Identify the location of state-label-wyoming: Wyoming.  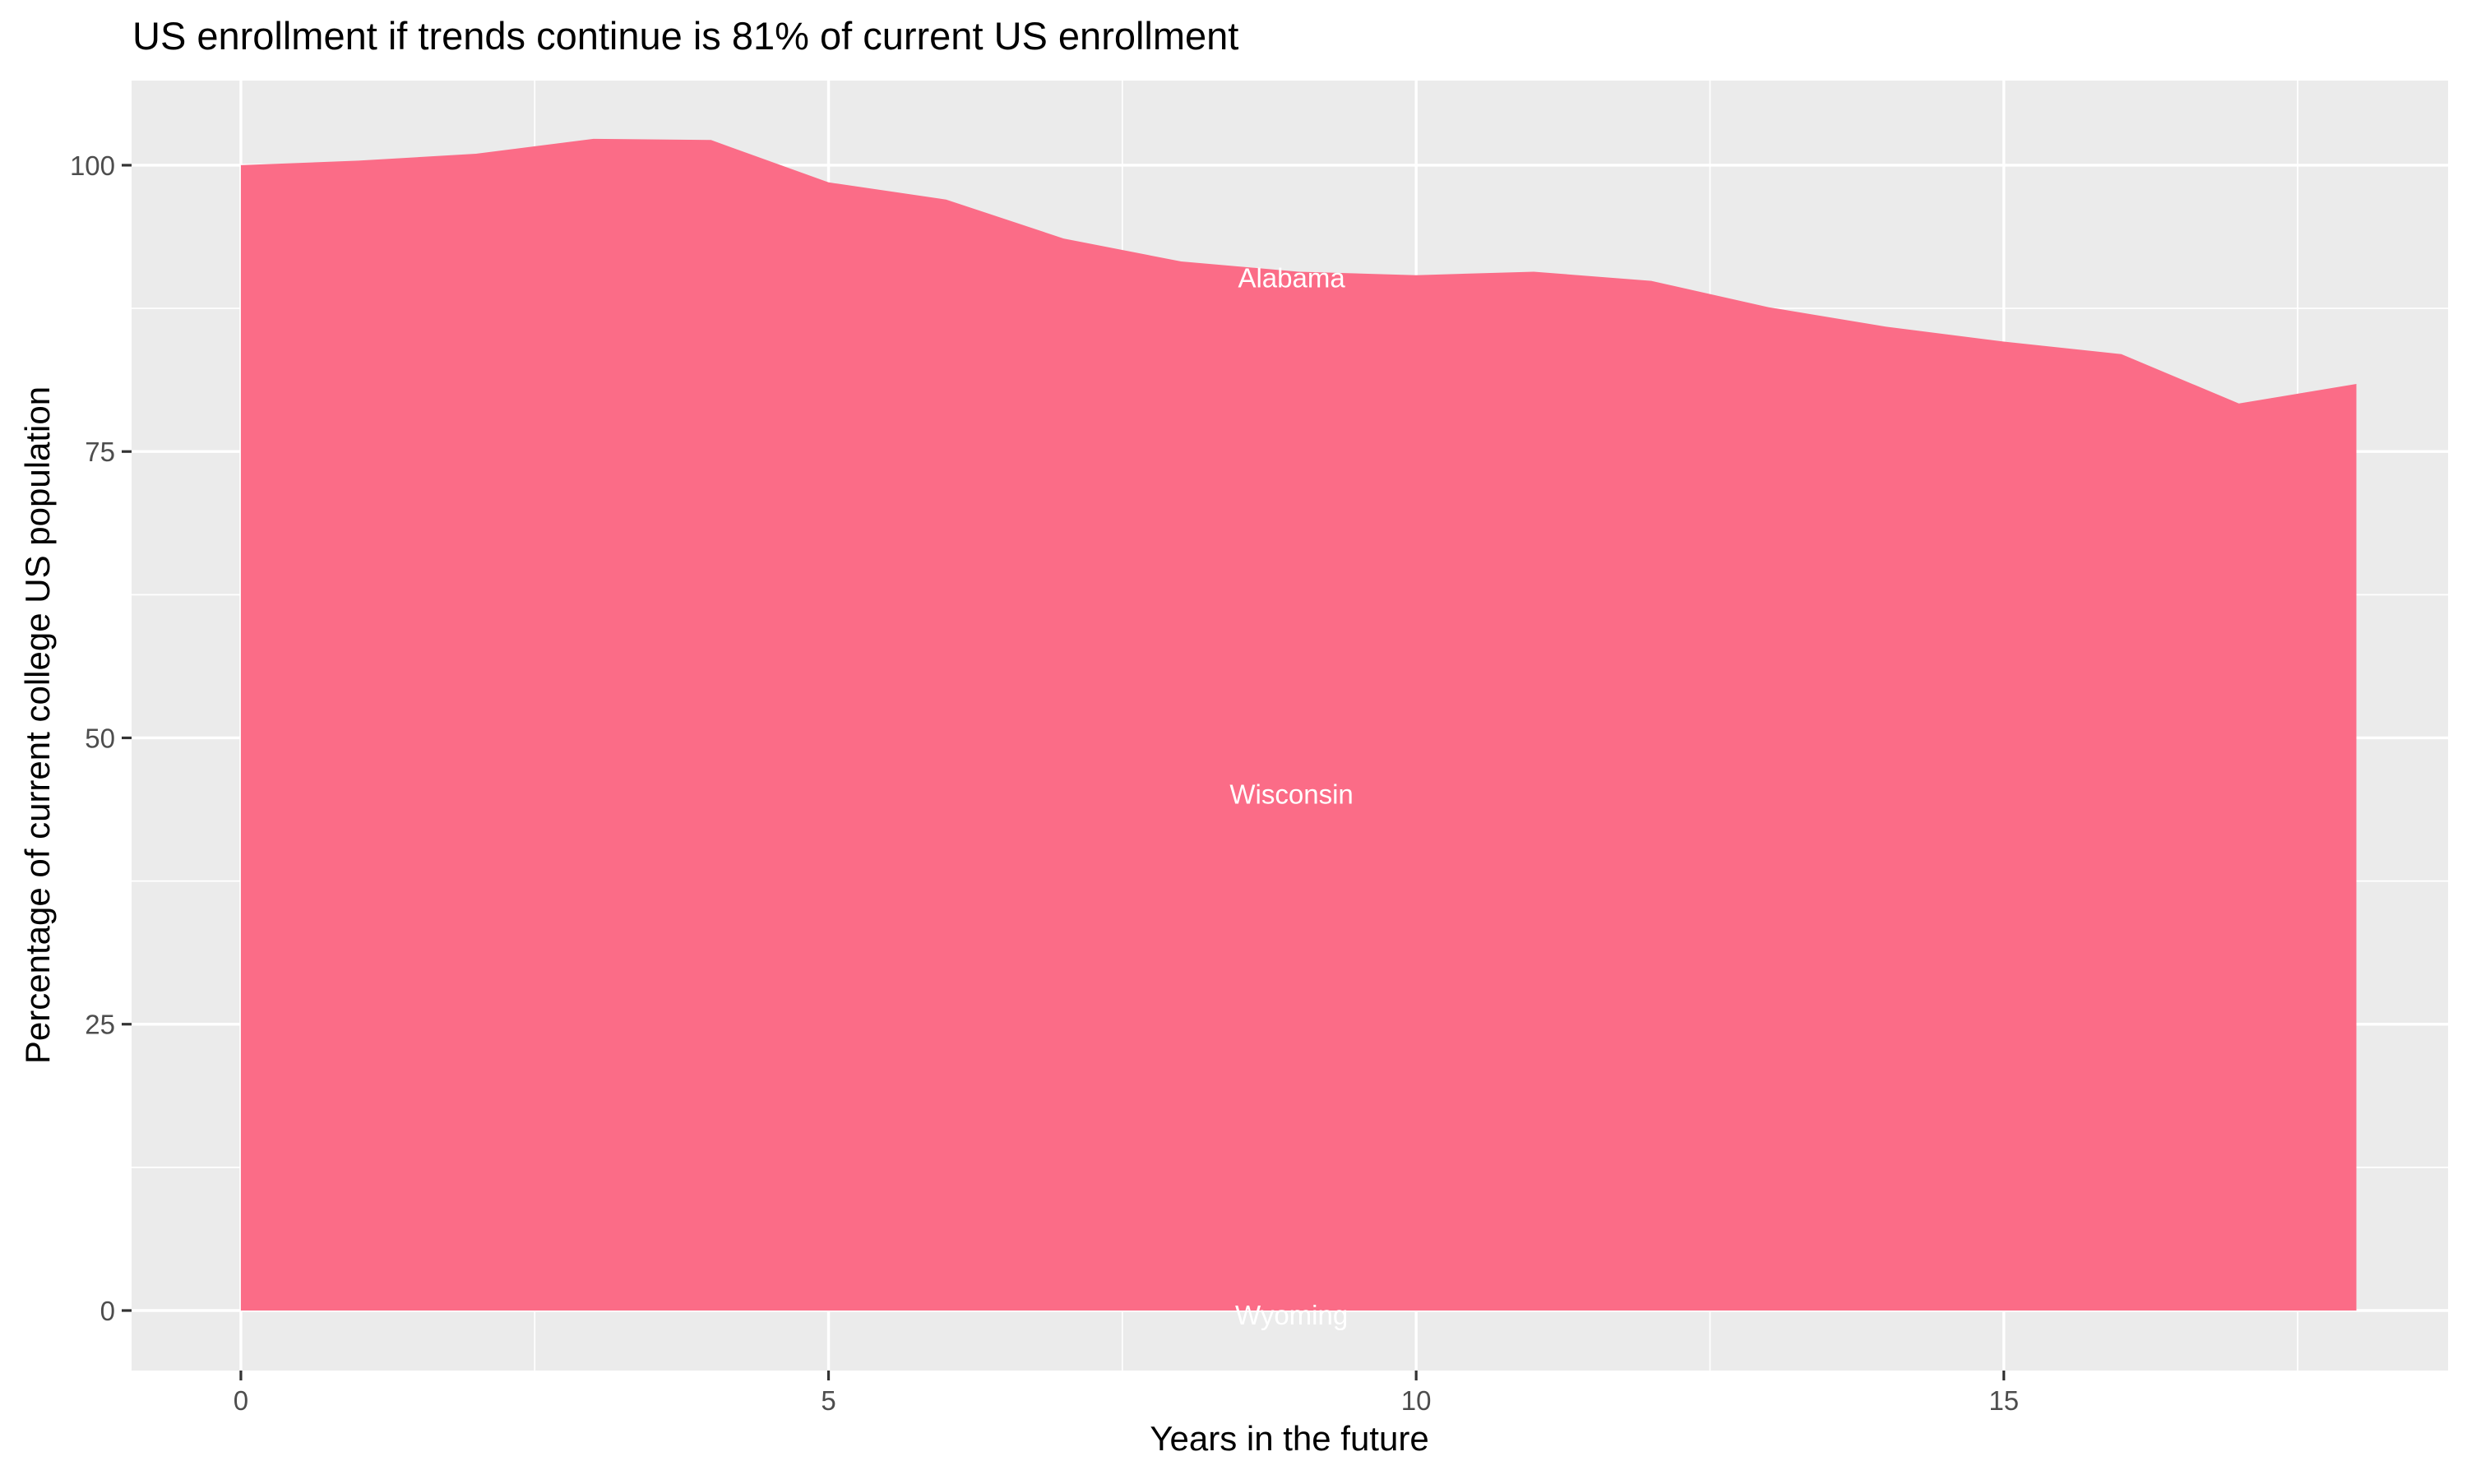
(1291, 1315).